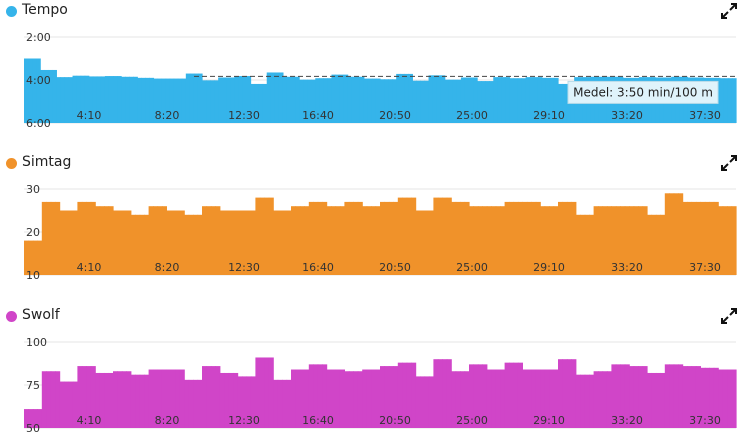  What do you see at coordinates (371, 13) in the screenshot?
I see `tempo-header: Tempo` at bounding box center [371, 13].